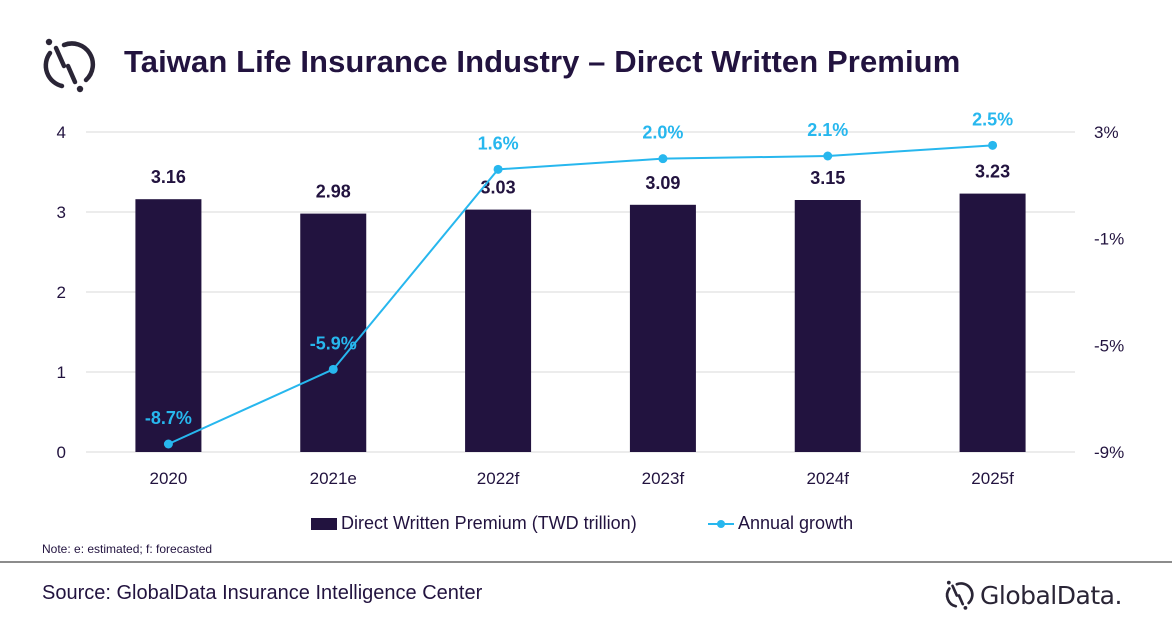  What do you see at coordinates (61, 372) in the screenshot?
I see `left-axis-tick-label: 1` at bounding box center [61, 372].